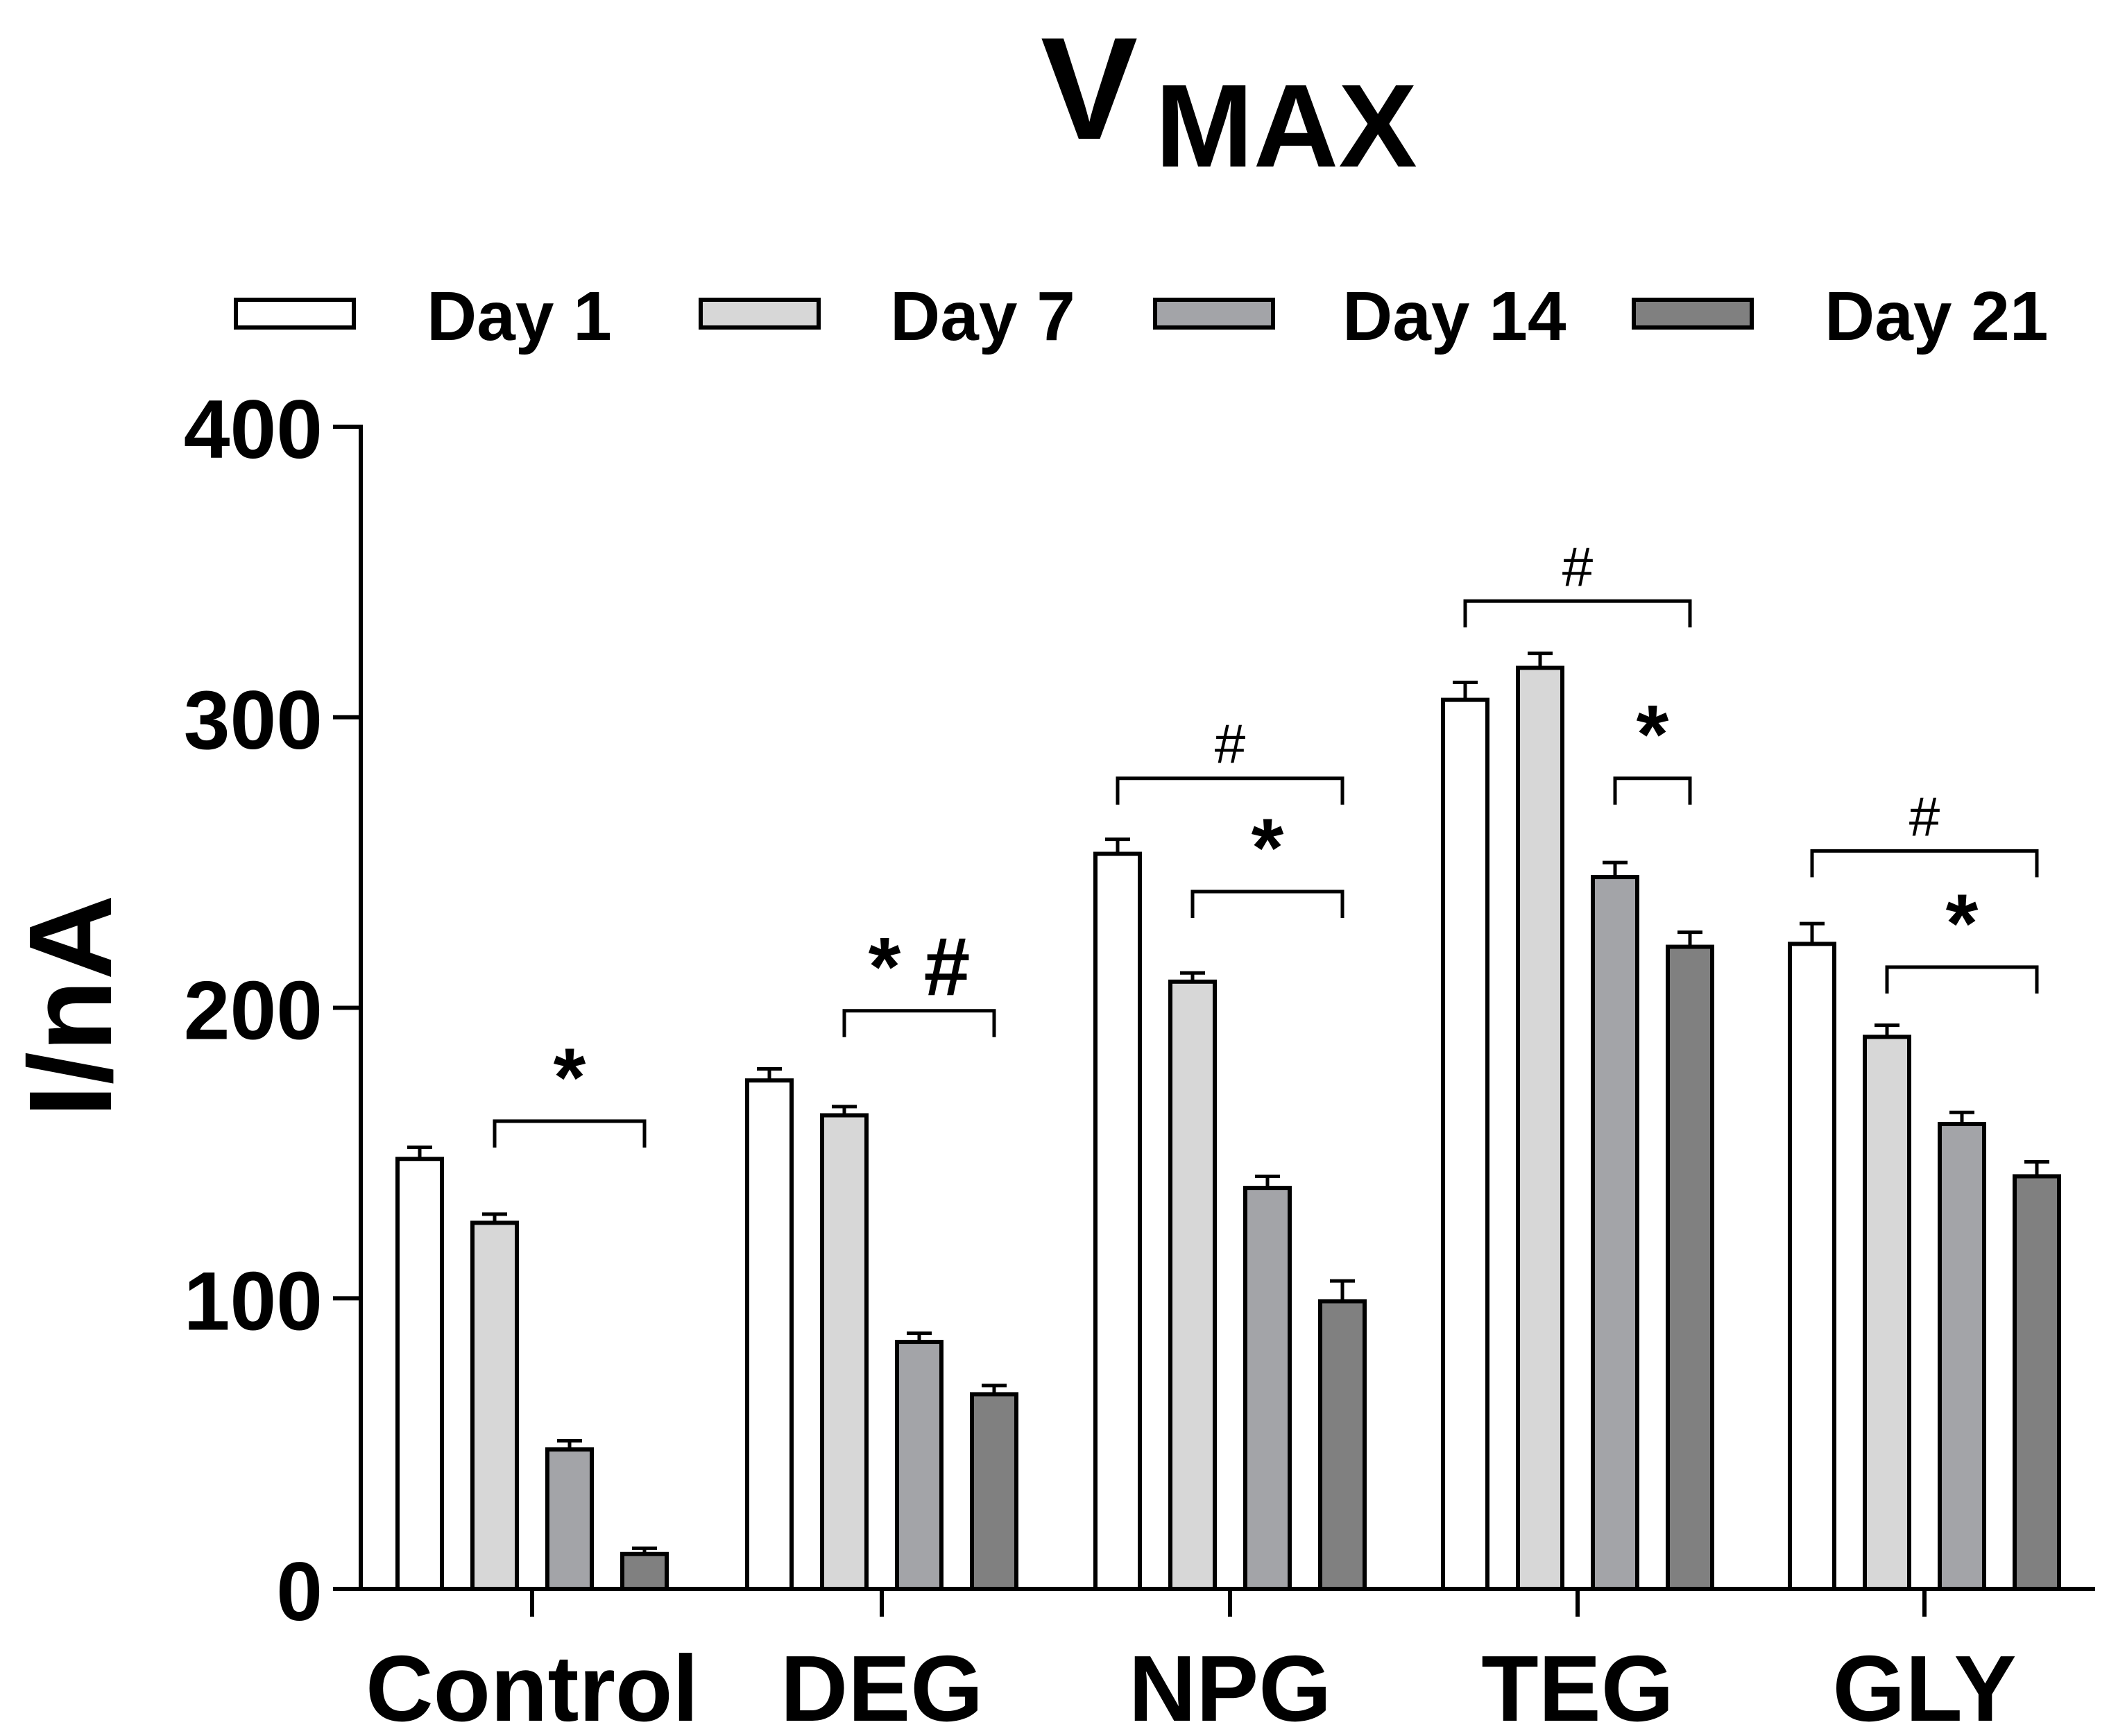 The height and width of the screenshot is (1736, 2109). I want to click on x-tick-label: TEG, so click(1577, 1686).